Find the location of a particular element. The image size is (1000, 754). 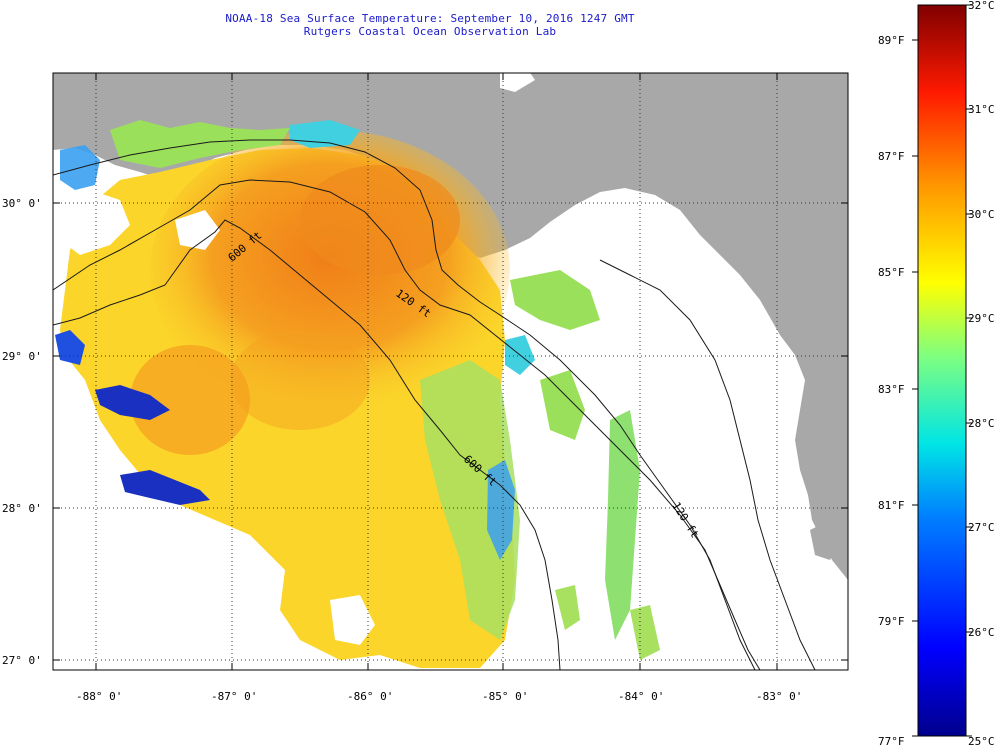

colorbar-f-81: 81°F is located at coordinates (891, 505).